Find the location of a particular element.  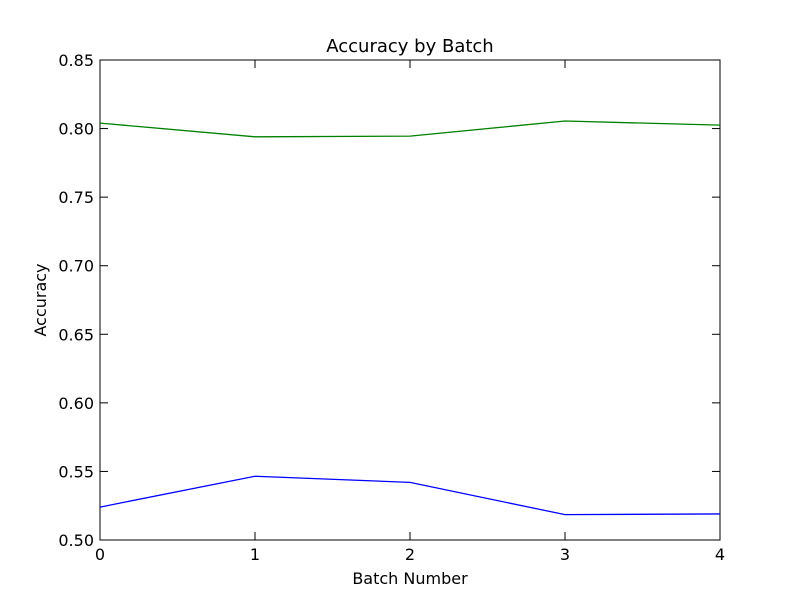

x-tick-label: 1 is located at coordinates (255, 554).